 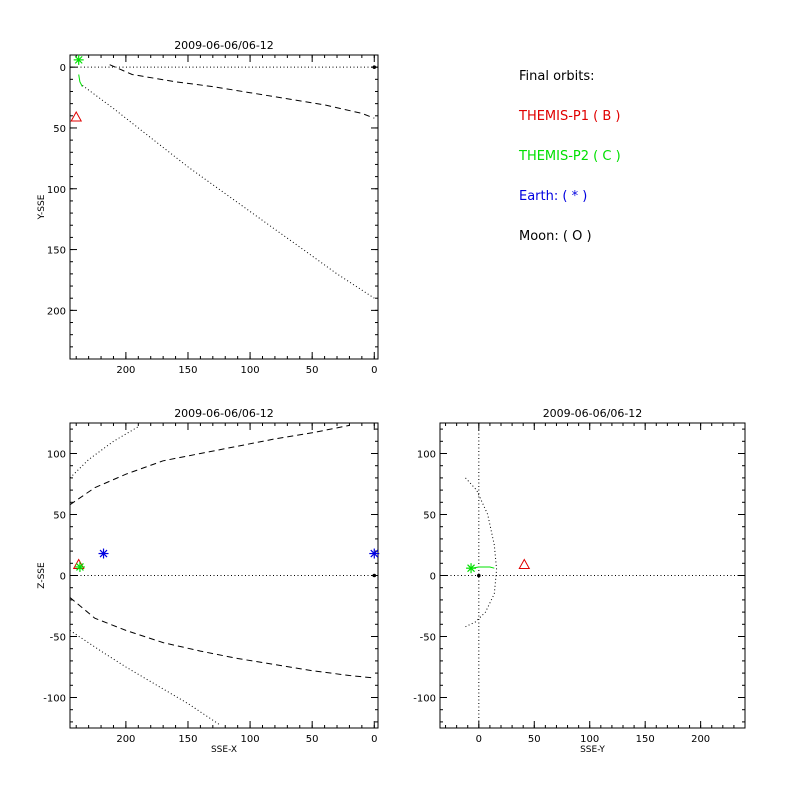 What do you see at coordinates (555, 236) in the screenshot?
I see `legend-entry-moon: Moon: ( O )` at bounding box center [555, 236].